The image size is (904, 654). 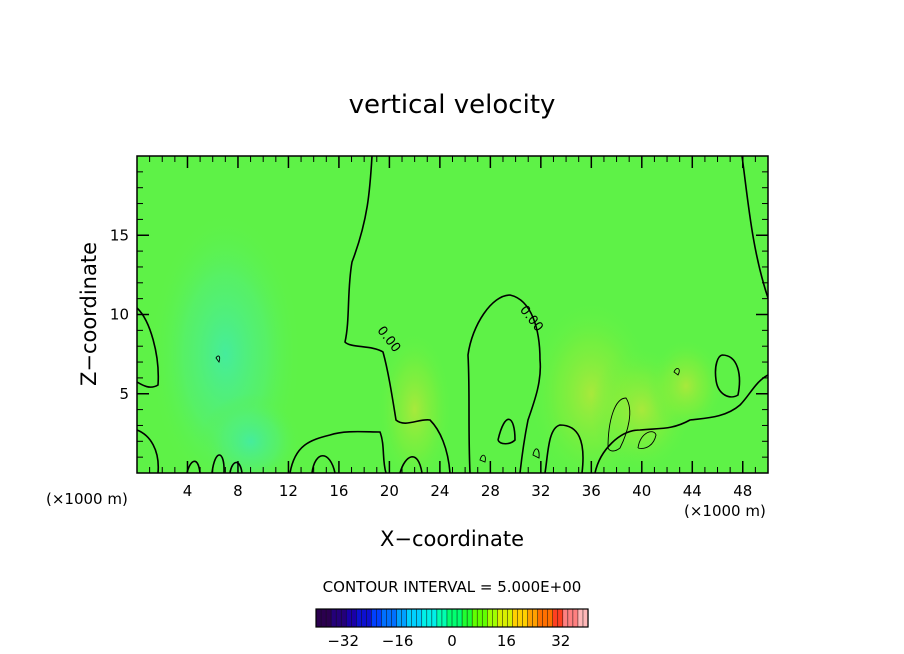 I want to click on chart-title: vertical velocity, so click(x=452, y=105).